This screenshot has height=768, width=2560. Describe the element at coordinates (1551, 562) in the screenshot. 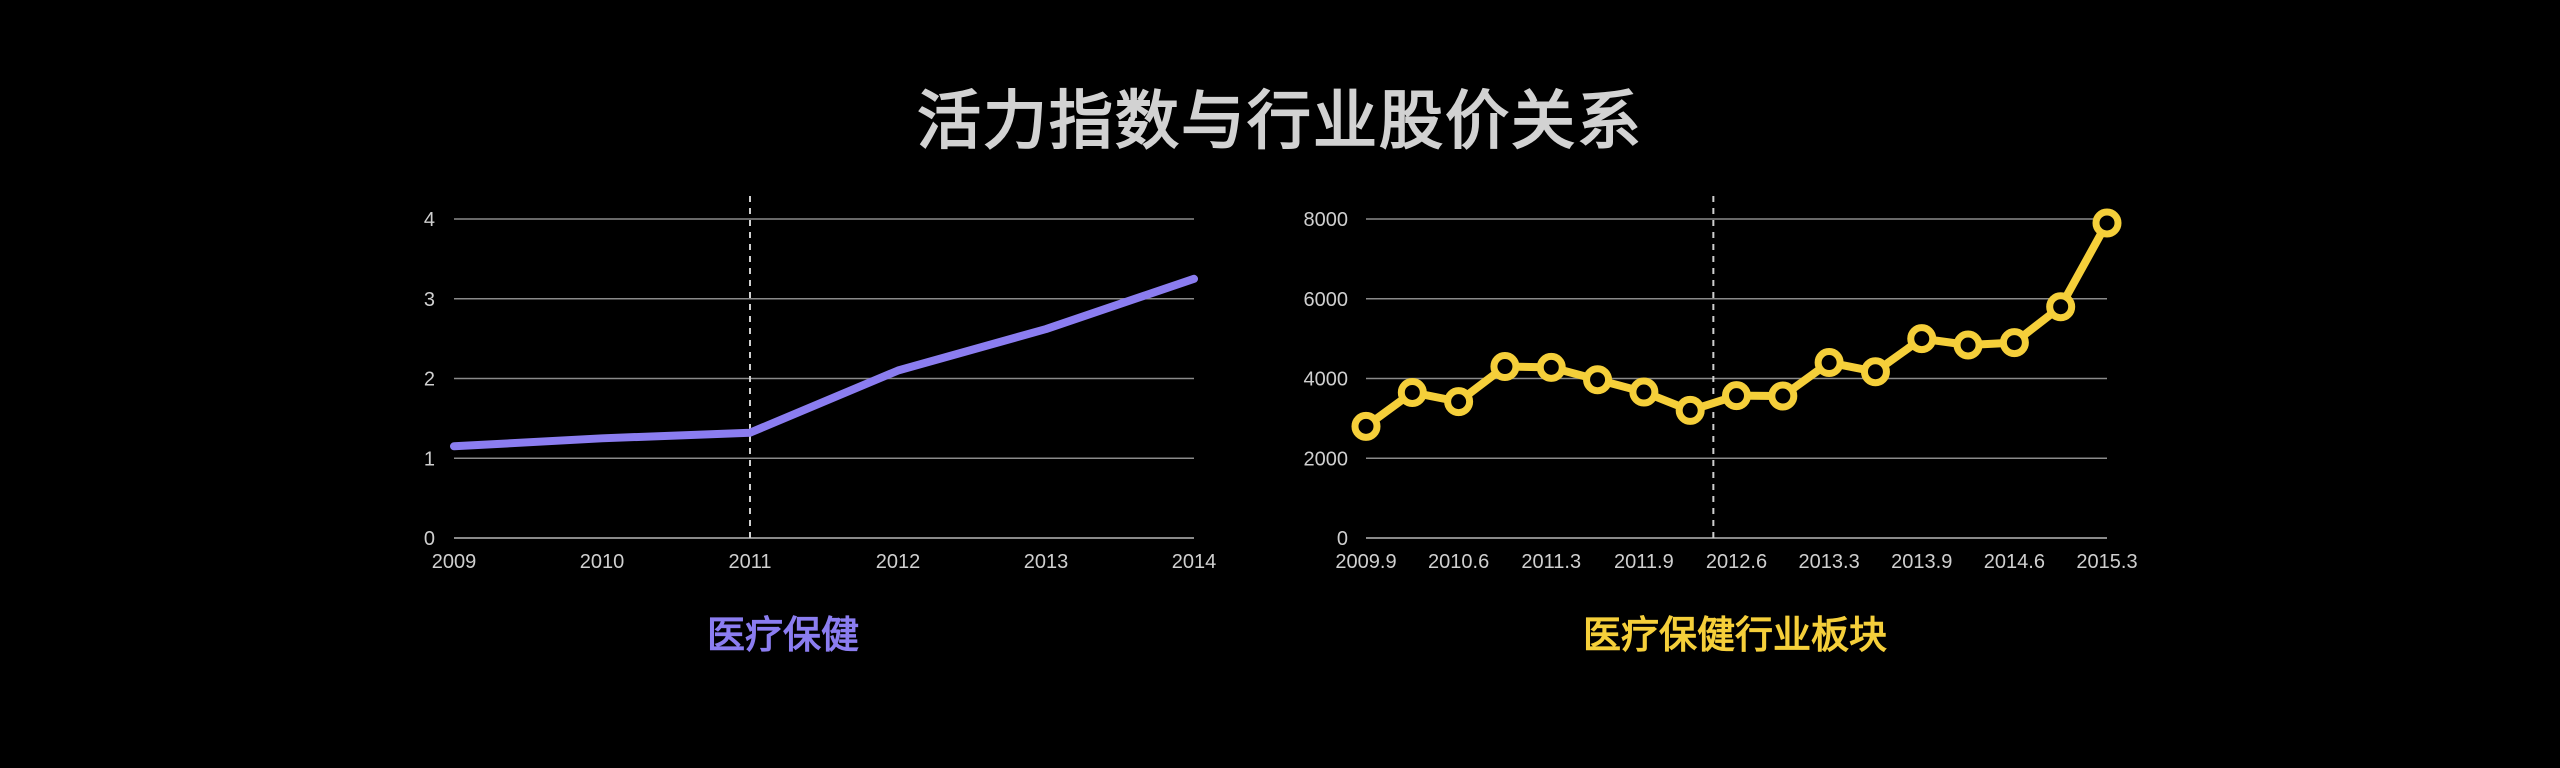

I see `x-tick-label: 2011.3` at that location.